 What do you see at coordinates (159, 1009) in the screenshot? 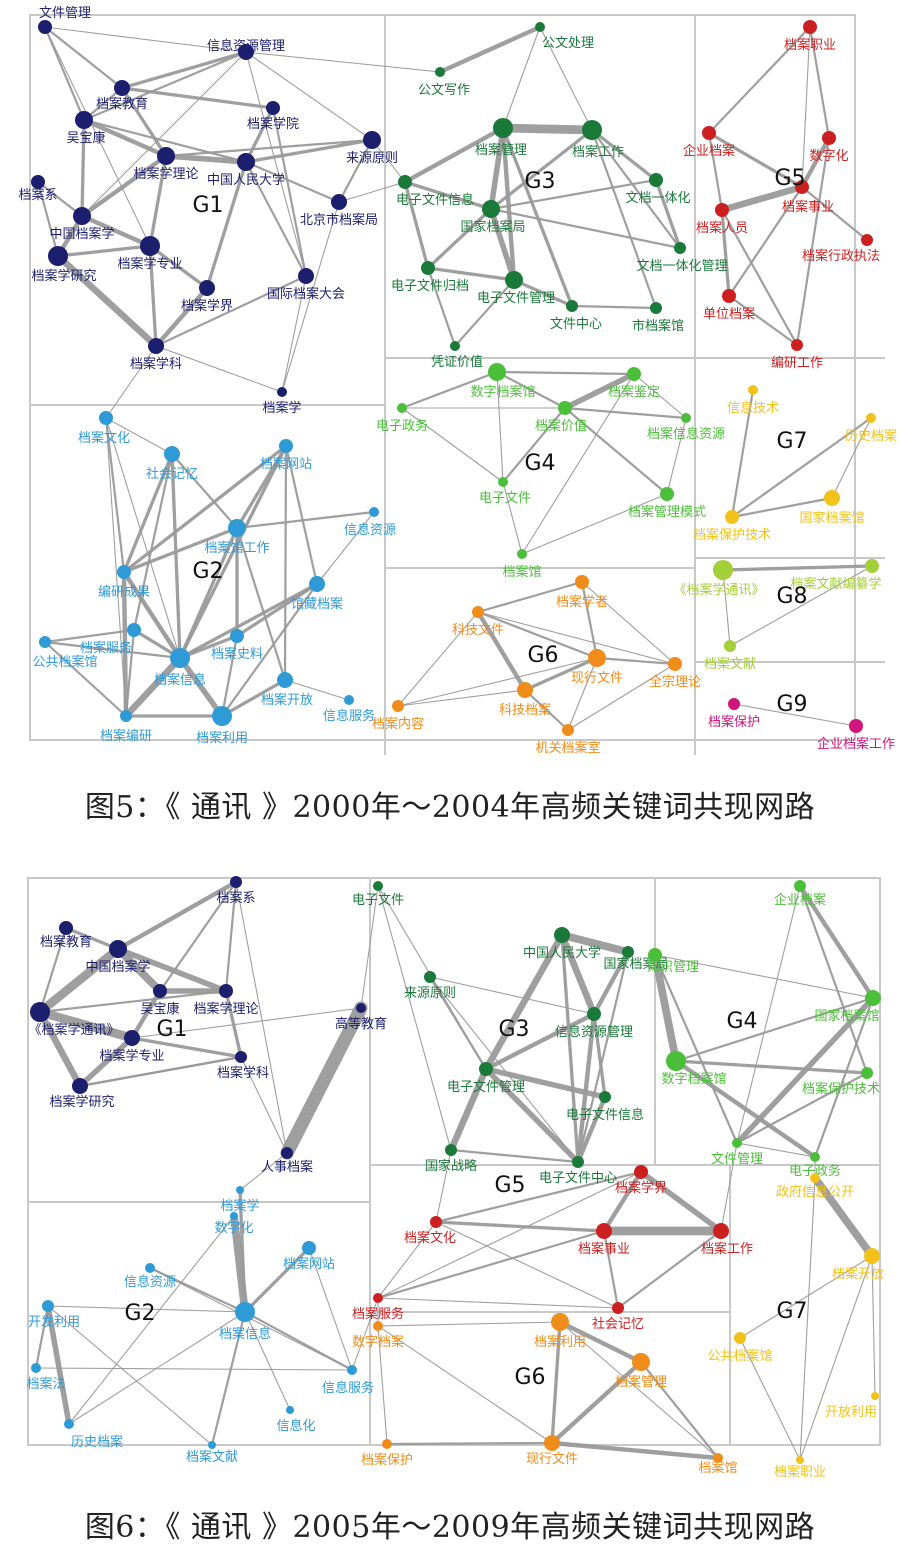
I see `node-label: 吴宝康` at bounding box center [159, 1009].